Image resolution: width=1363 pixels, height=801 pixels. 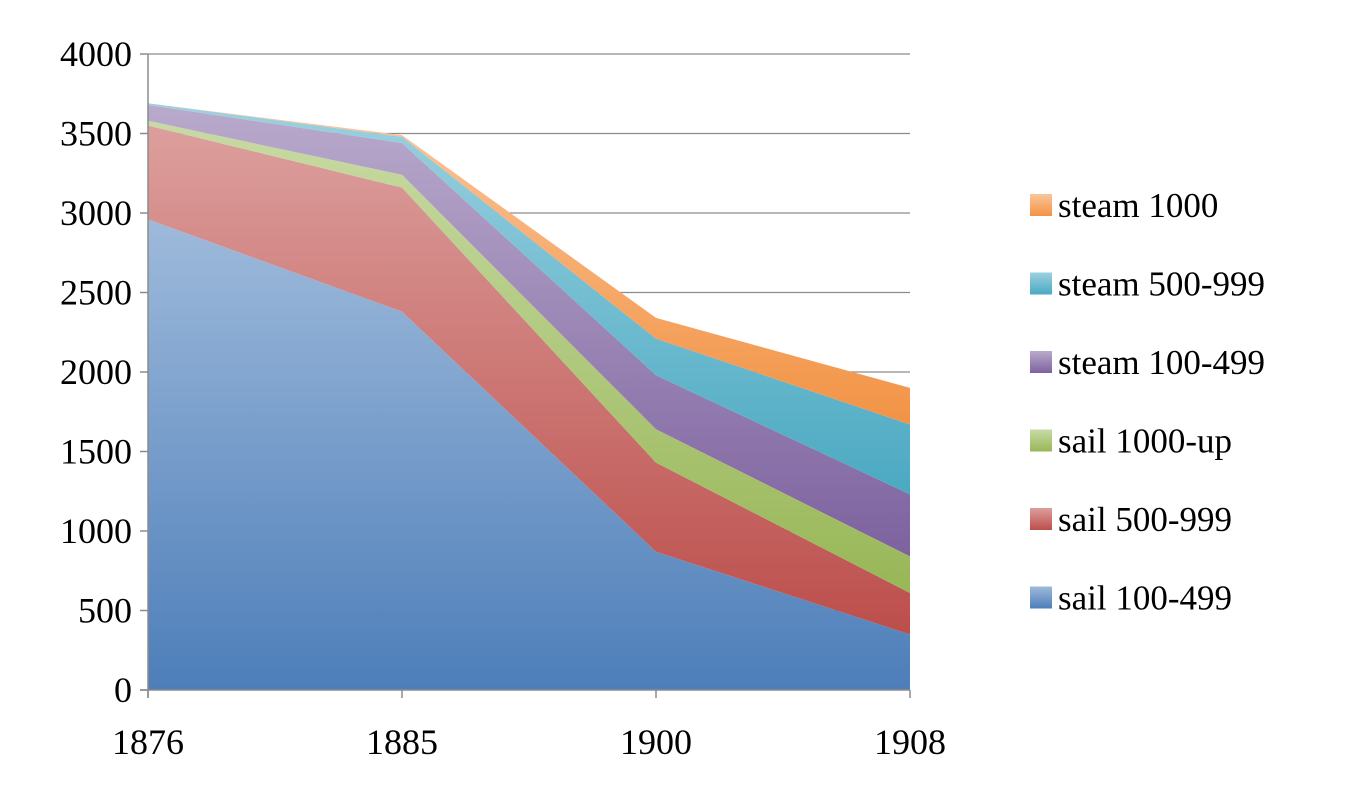 What do you see at coordinates (656, 742) in the screenshot?
I see `x-tick-label: 1900` at bounding box center [656, 742].